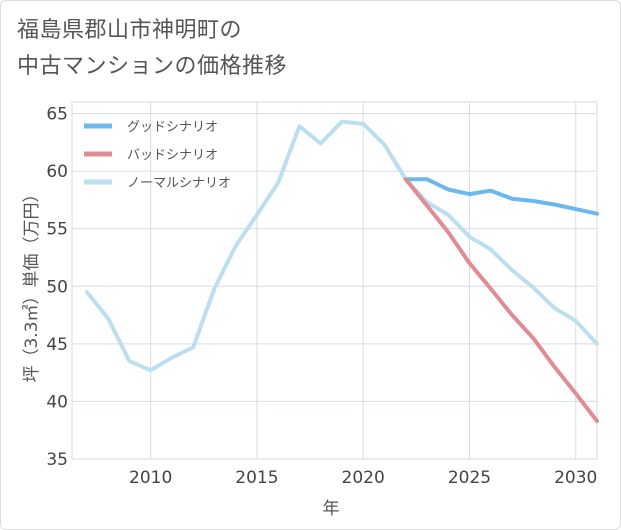  I want to click on title-line-1: 福島県郡山市神明町の, so click(130, 30).